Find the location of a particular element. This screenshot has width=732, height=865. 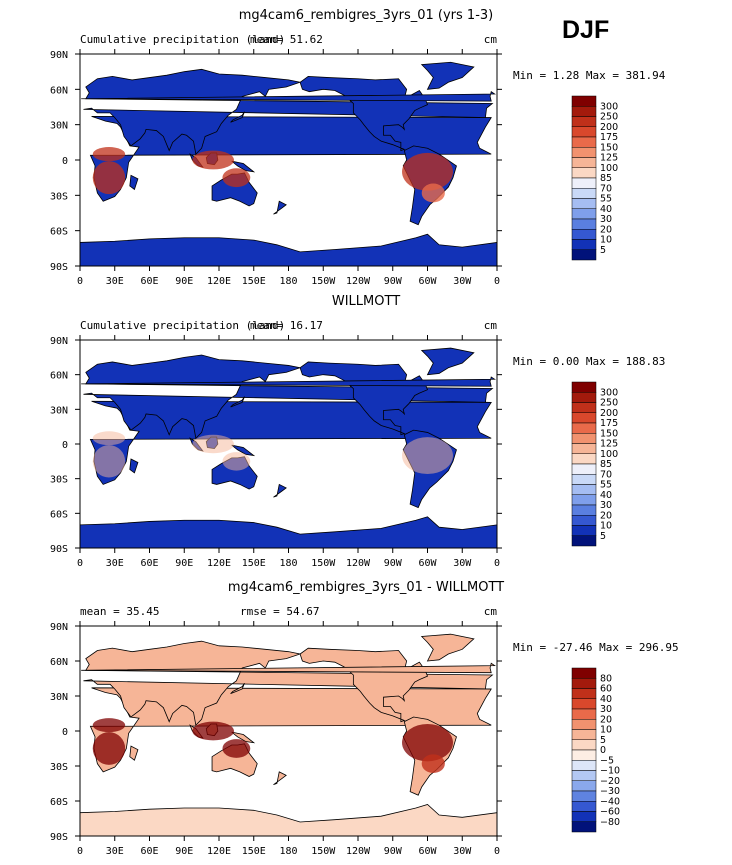

min-max: Min = -27.46 Max = 296.95 is located at coordinates (596, 647).